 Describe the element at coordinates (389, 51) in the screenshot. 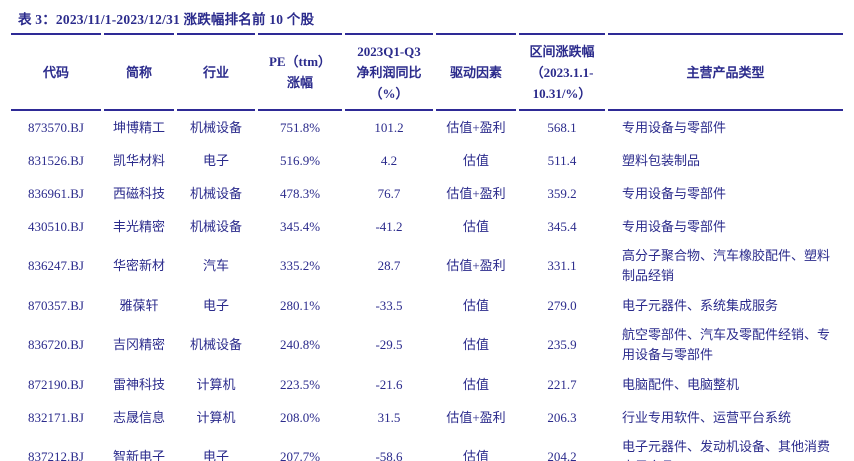

I see `column-header-line: 2023Q1-Q3` at that location.